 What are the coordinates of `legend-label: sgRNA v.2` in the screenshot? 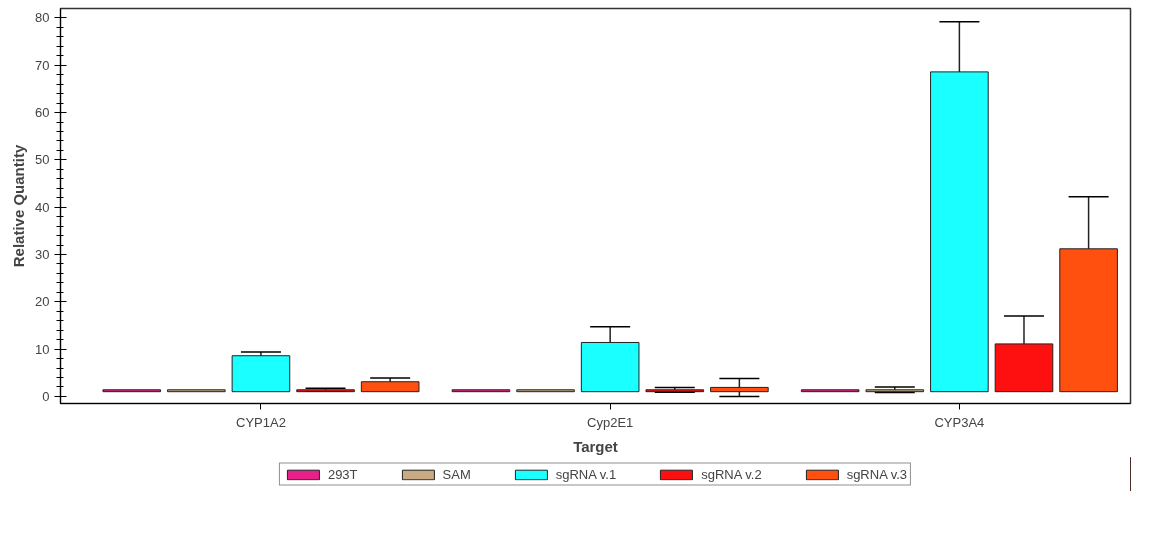 It's located at (731, 474).